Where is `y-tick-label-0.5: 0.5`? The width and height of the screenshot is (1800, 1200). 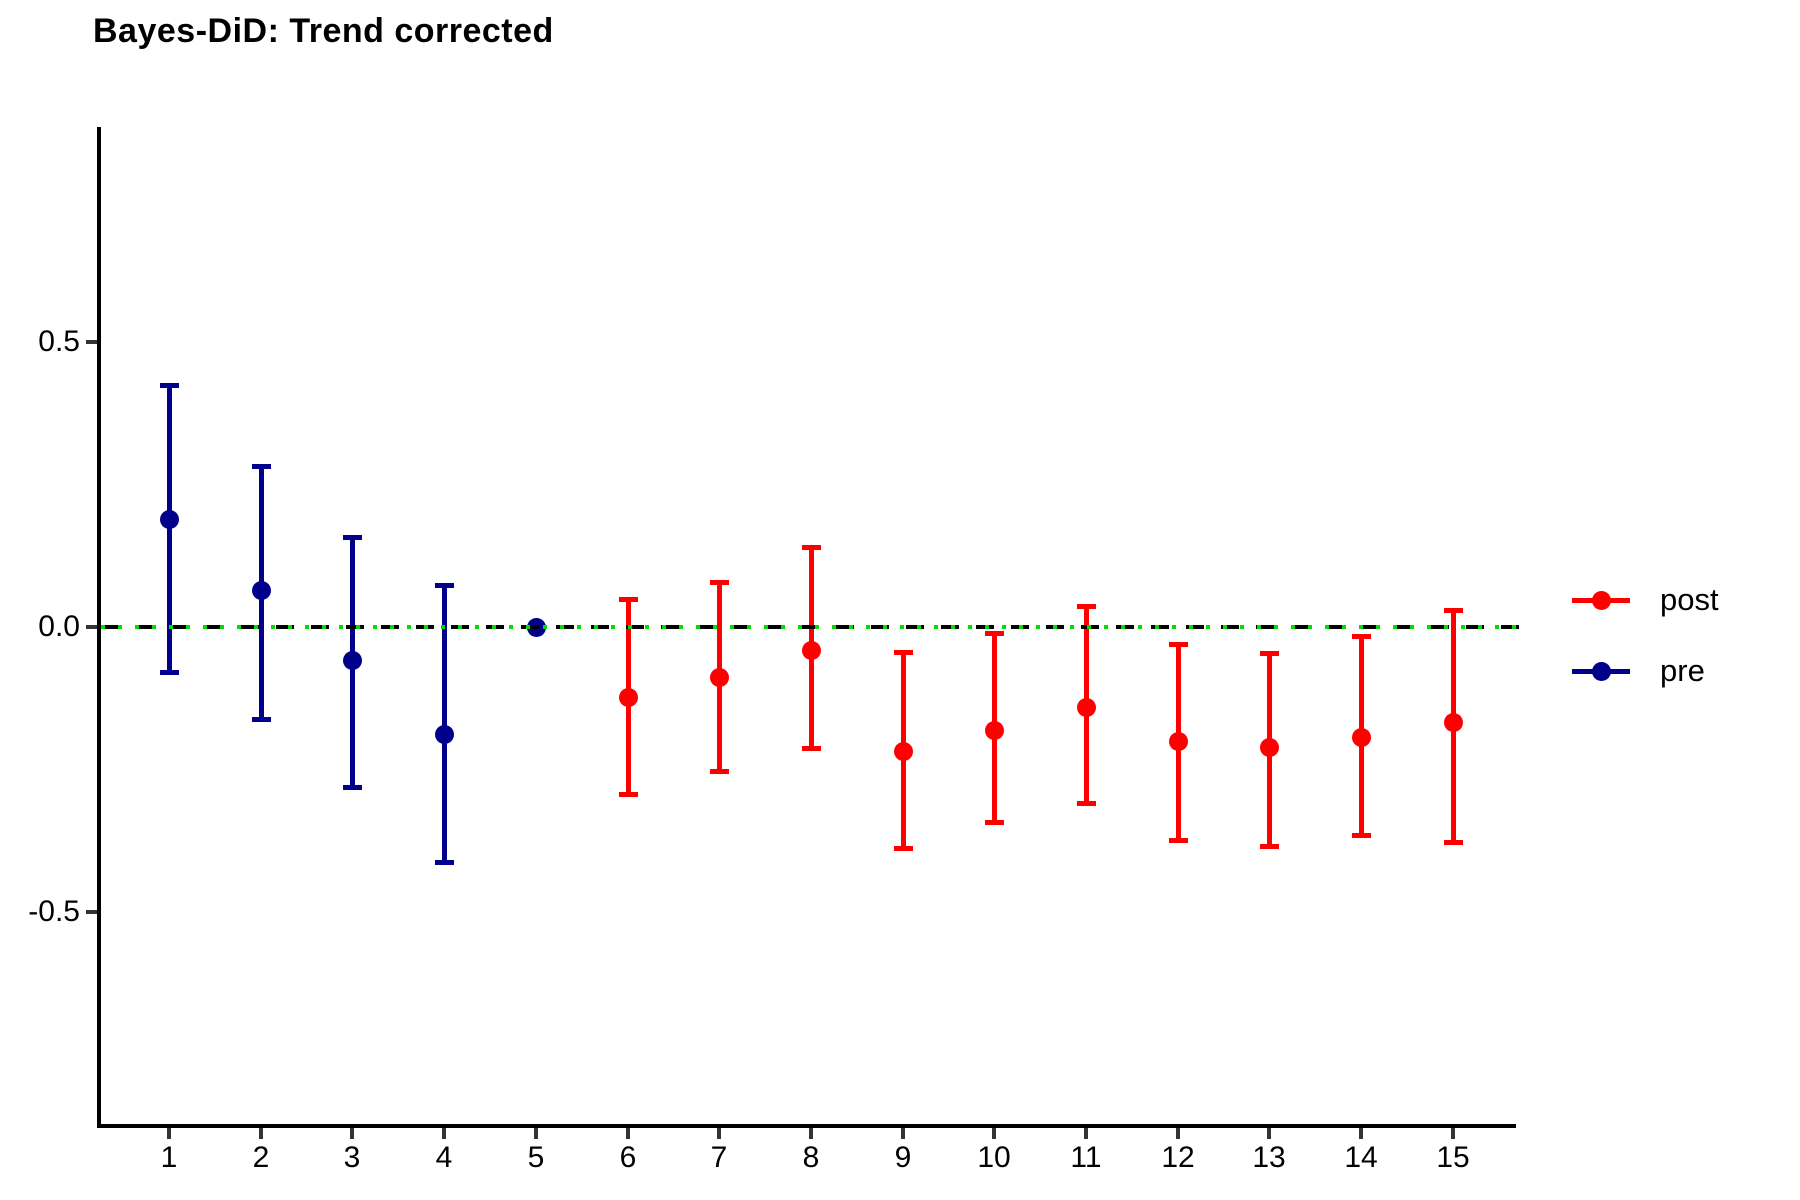 y-tick-label-0.5: 0.5 is located at coordinates (59, 341).